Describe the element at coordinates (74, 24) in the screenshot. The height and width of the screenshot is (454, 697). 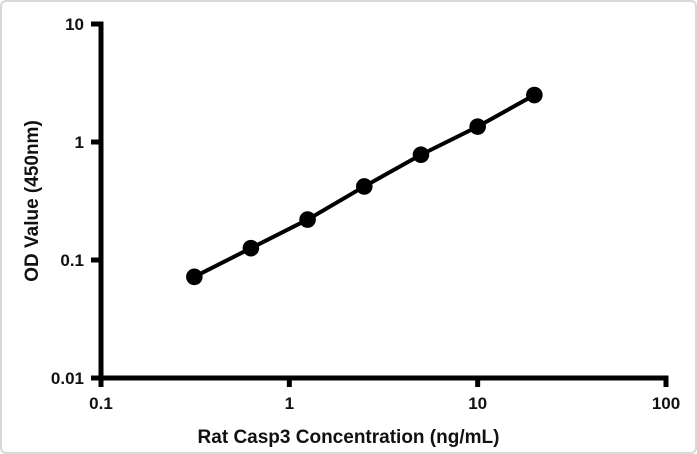
I see `y-tick-label: 10` at that location.